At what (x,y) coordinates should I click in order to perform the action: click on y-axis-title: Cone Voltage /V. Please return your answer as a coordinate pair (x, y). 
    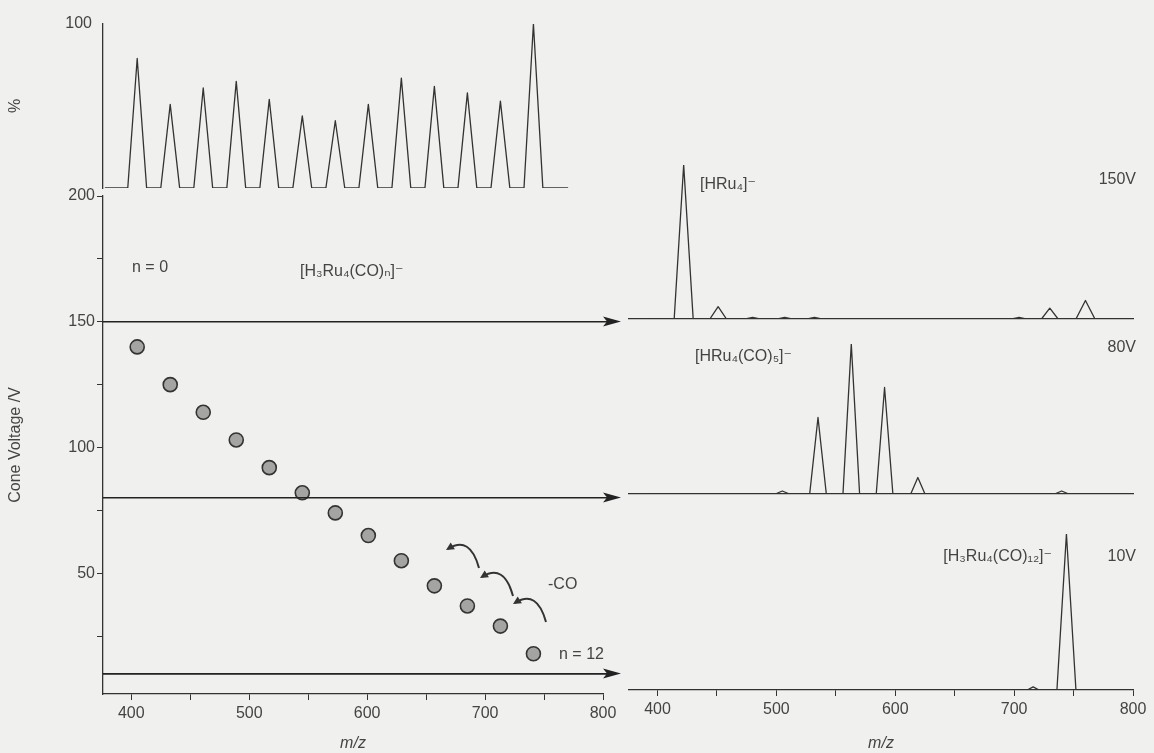
    Looking at the image, I should click on (15, 444).